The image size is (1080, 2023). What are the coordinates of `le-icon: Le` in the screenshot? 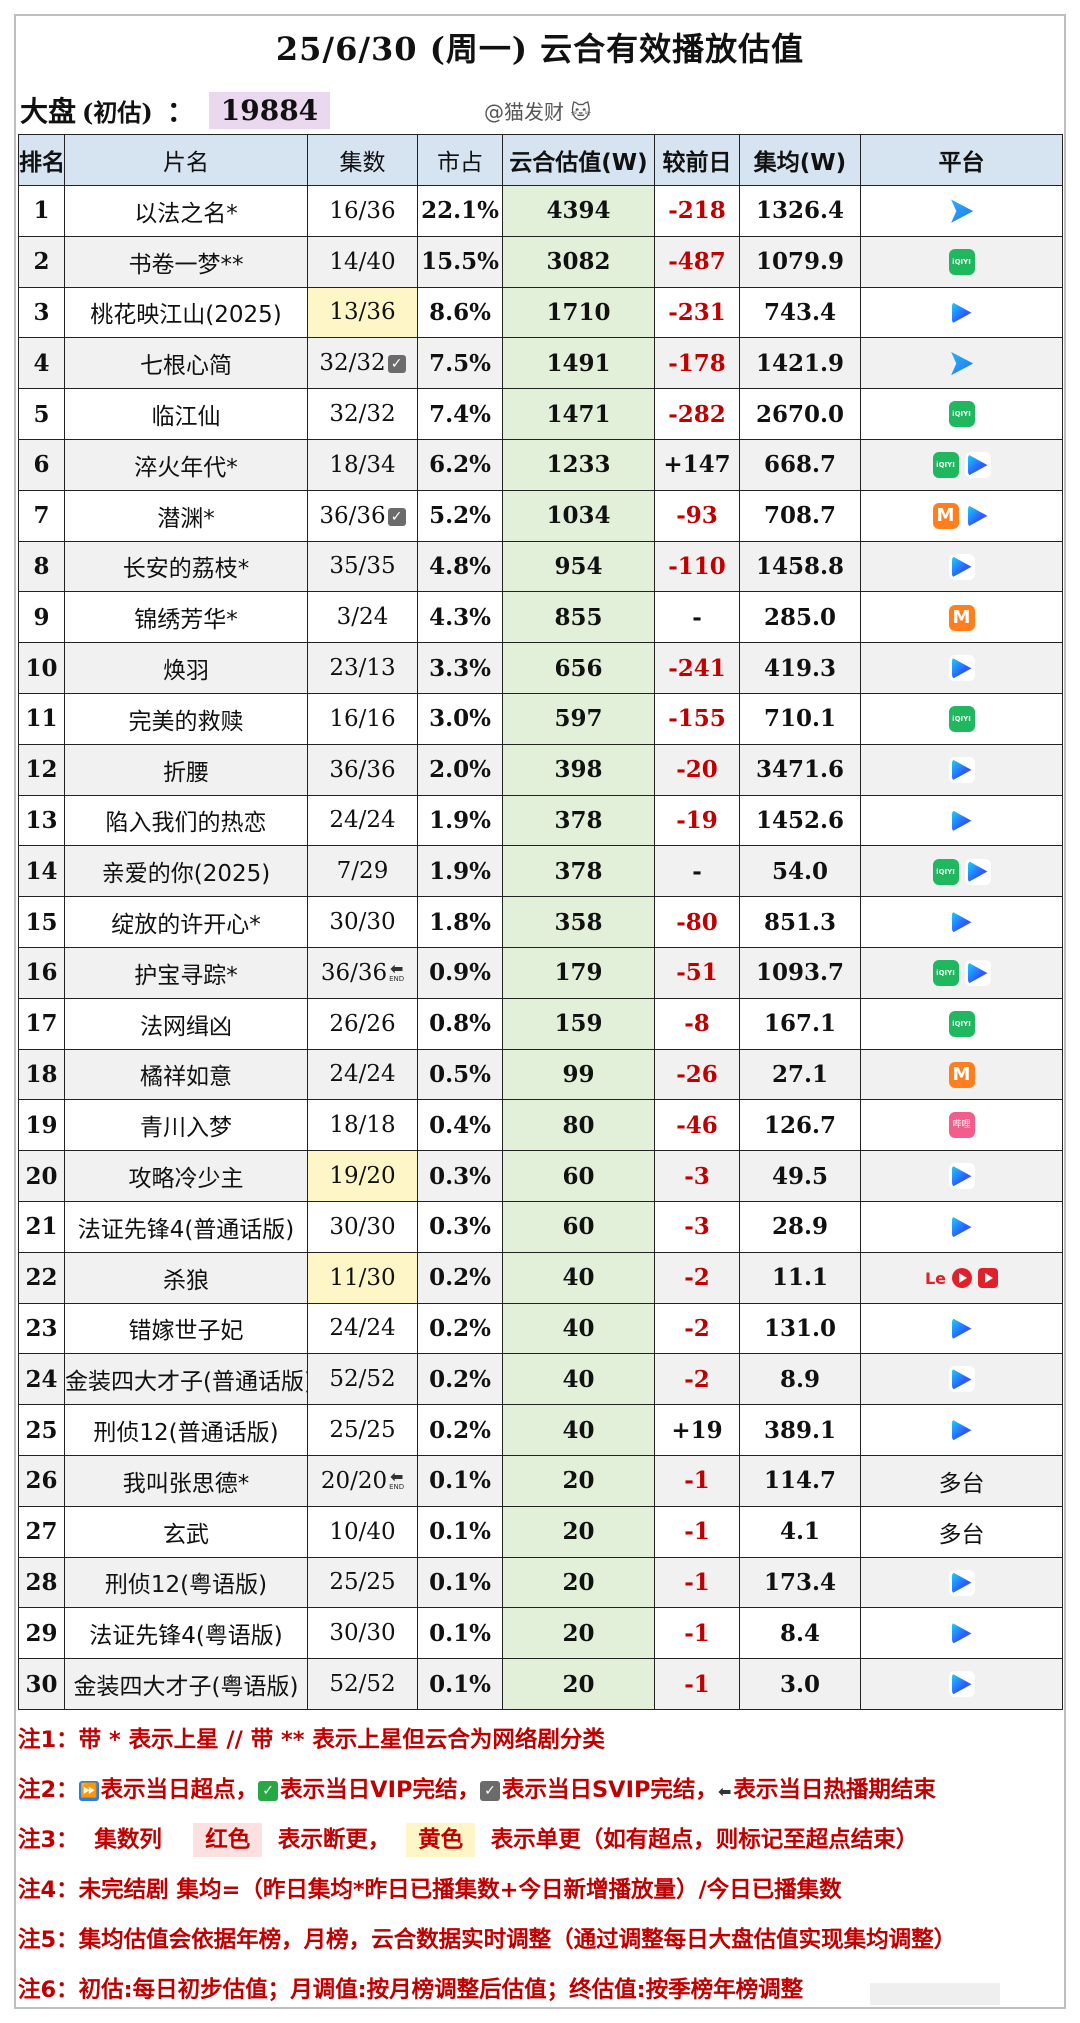 It's located at (935, 1278).